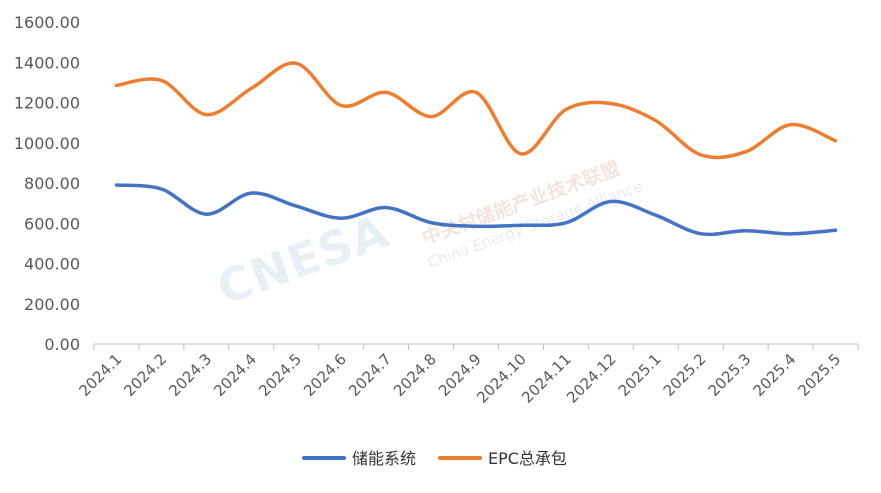  What do you see at coordinates (190, 375) in the screenshot?
I see `x-tick-label: 2024.3` at bounding box center [190, 375].